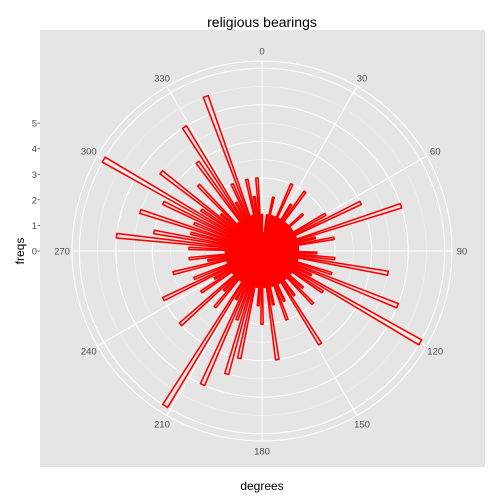  I want to click on angle-tick-300: 300, so click(89, 152).